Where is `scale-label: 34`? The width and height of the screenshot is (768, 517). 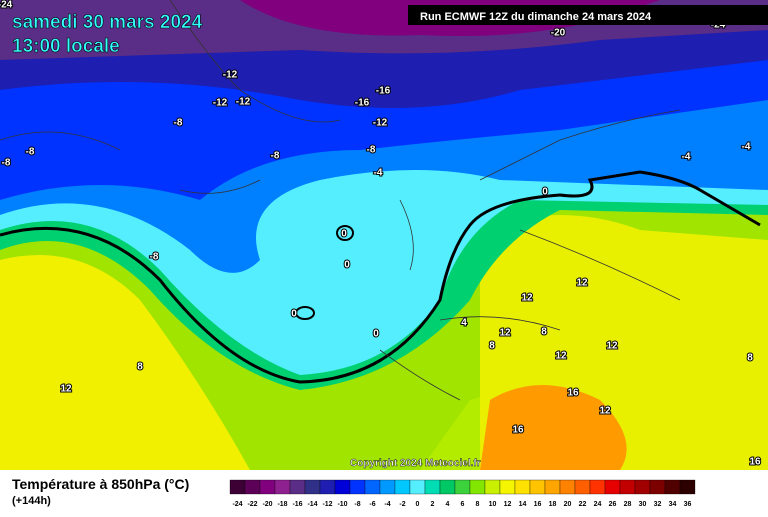 scale-label: 34 is located at coordinates (673, 504).